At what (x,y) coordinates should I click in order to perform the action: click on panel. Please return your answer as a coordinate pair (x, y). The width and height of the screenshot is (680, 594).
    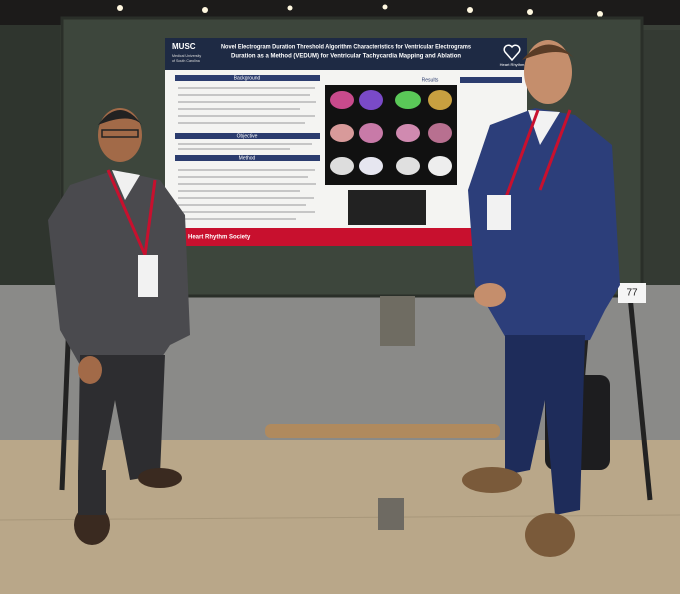
    Looking at the image, I should click on (30, 155).